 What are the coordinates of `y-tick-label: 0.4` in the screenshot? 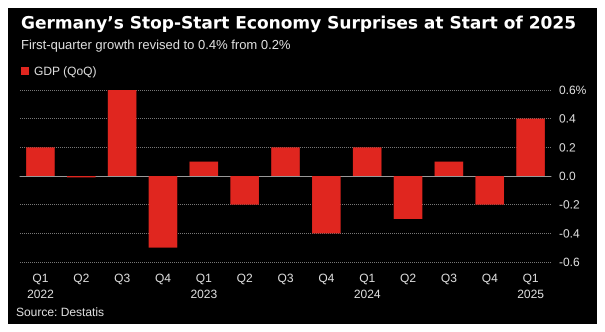 It's located at (567, 119).